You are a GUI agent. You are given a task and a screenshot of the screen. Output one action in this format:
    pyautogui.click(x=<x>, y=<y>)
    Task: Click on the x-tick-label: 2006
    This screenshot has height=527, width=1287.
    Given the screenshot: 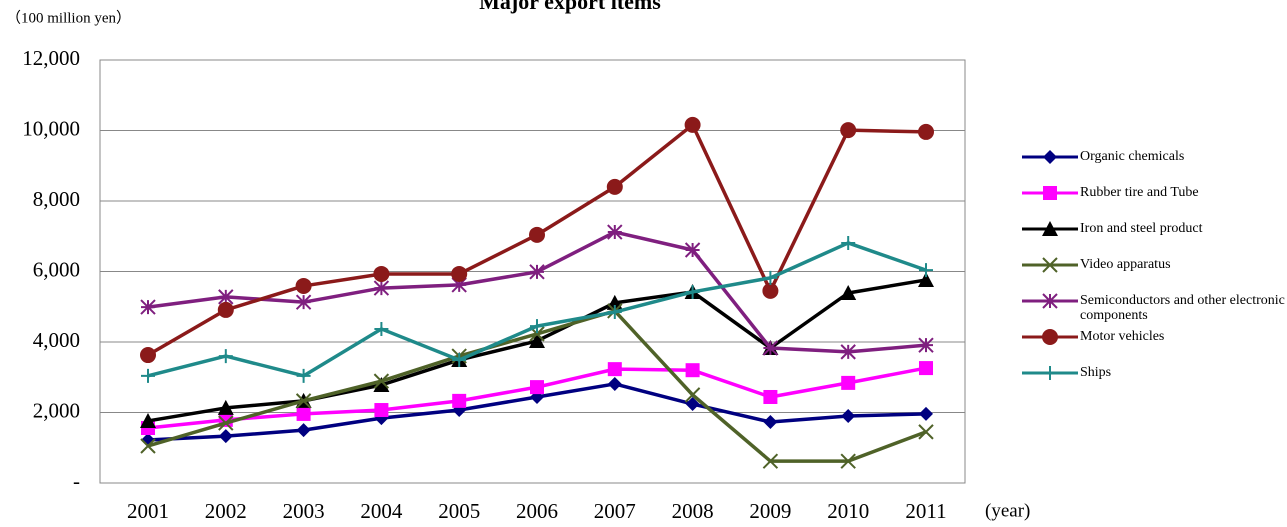 What is the action you would take?
    pyautogui.click(x=537, y=511)
    